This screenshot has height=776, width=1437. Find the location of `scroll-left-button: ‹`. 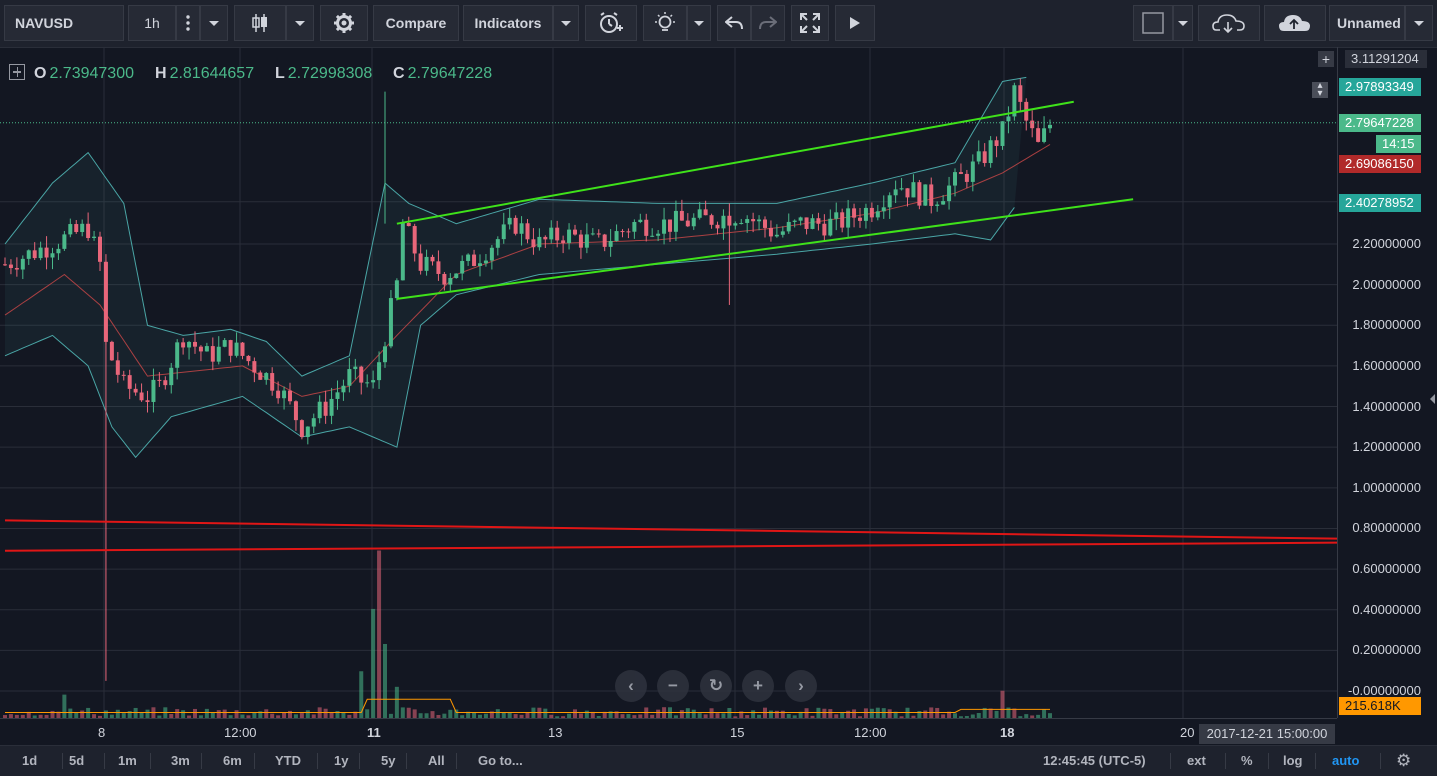

scroll-left-button: ‹ is located at coordinates (631, 686).